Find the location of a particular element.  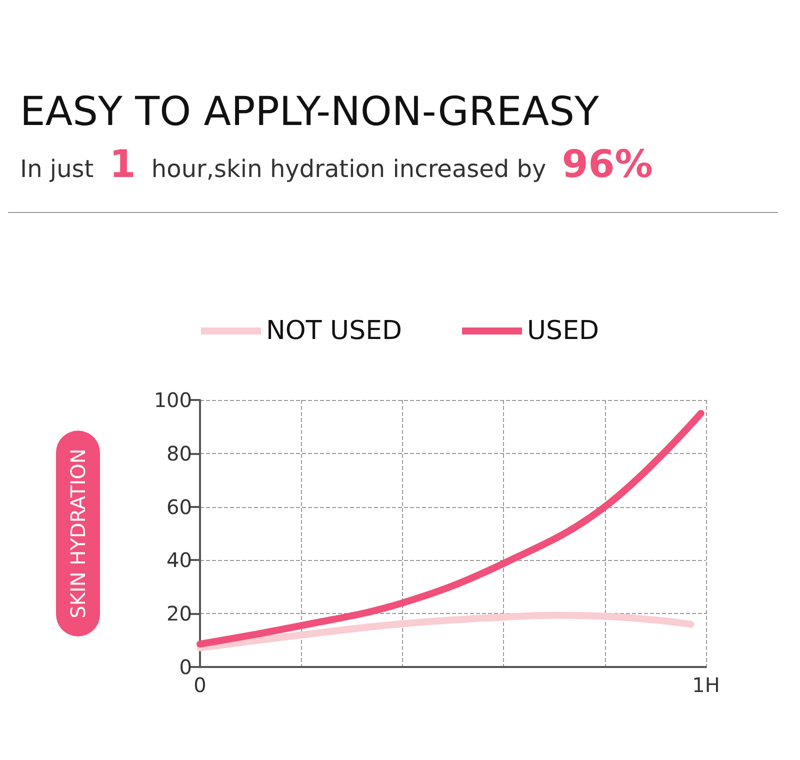

y-axis-title: SKIN HYDRATION is located at coordinates (78, 533).